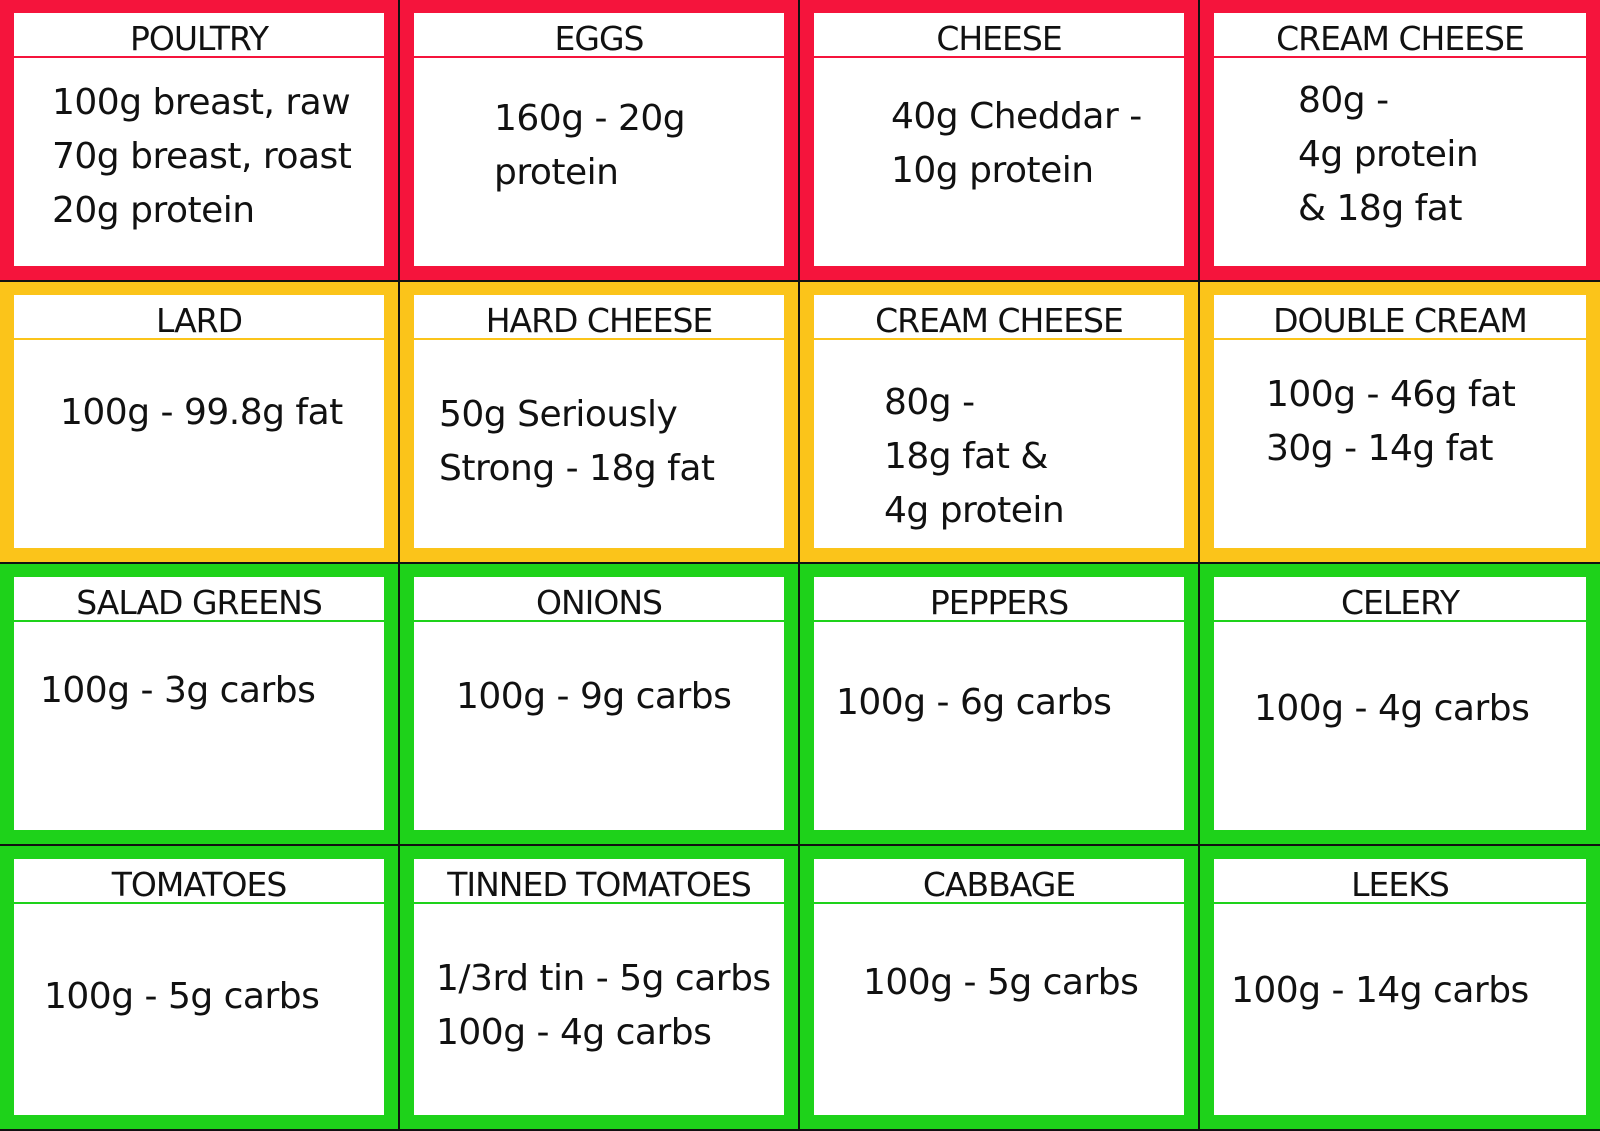 The image size is (1600, 1131). Describe the element at coordinates (199, 884) in the screenshot. I see `food-card-title: TOMATOES` at that location.